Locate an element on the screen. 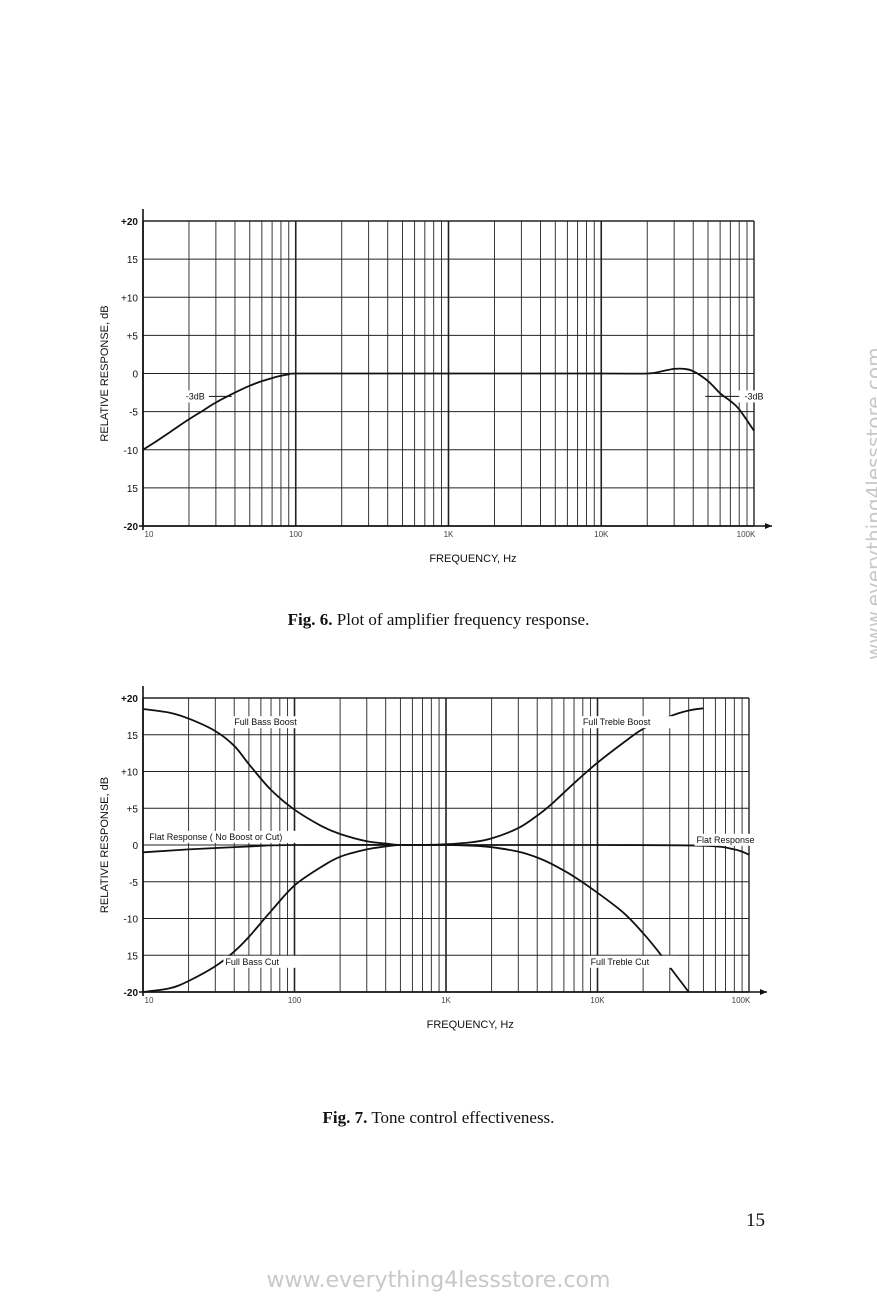  annotation-label: Full Bass Cut is located at coordinates (252, 962).